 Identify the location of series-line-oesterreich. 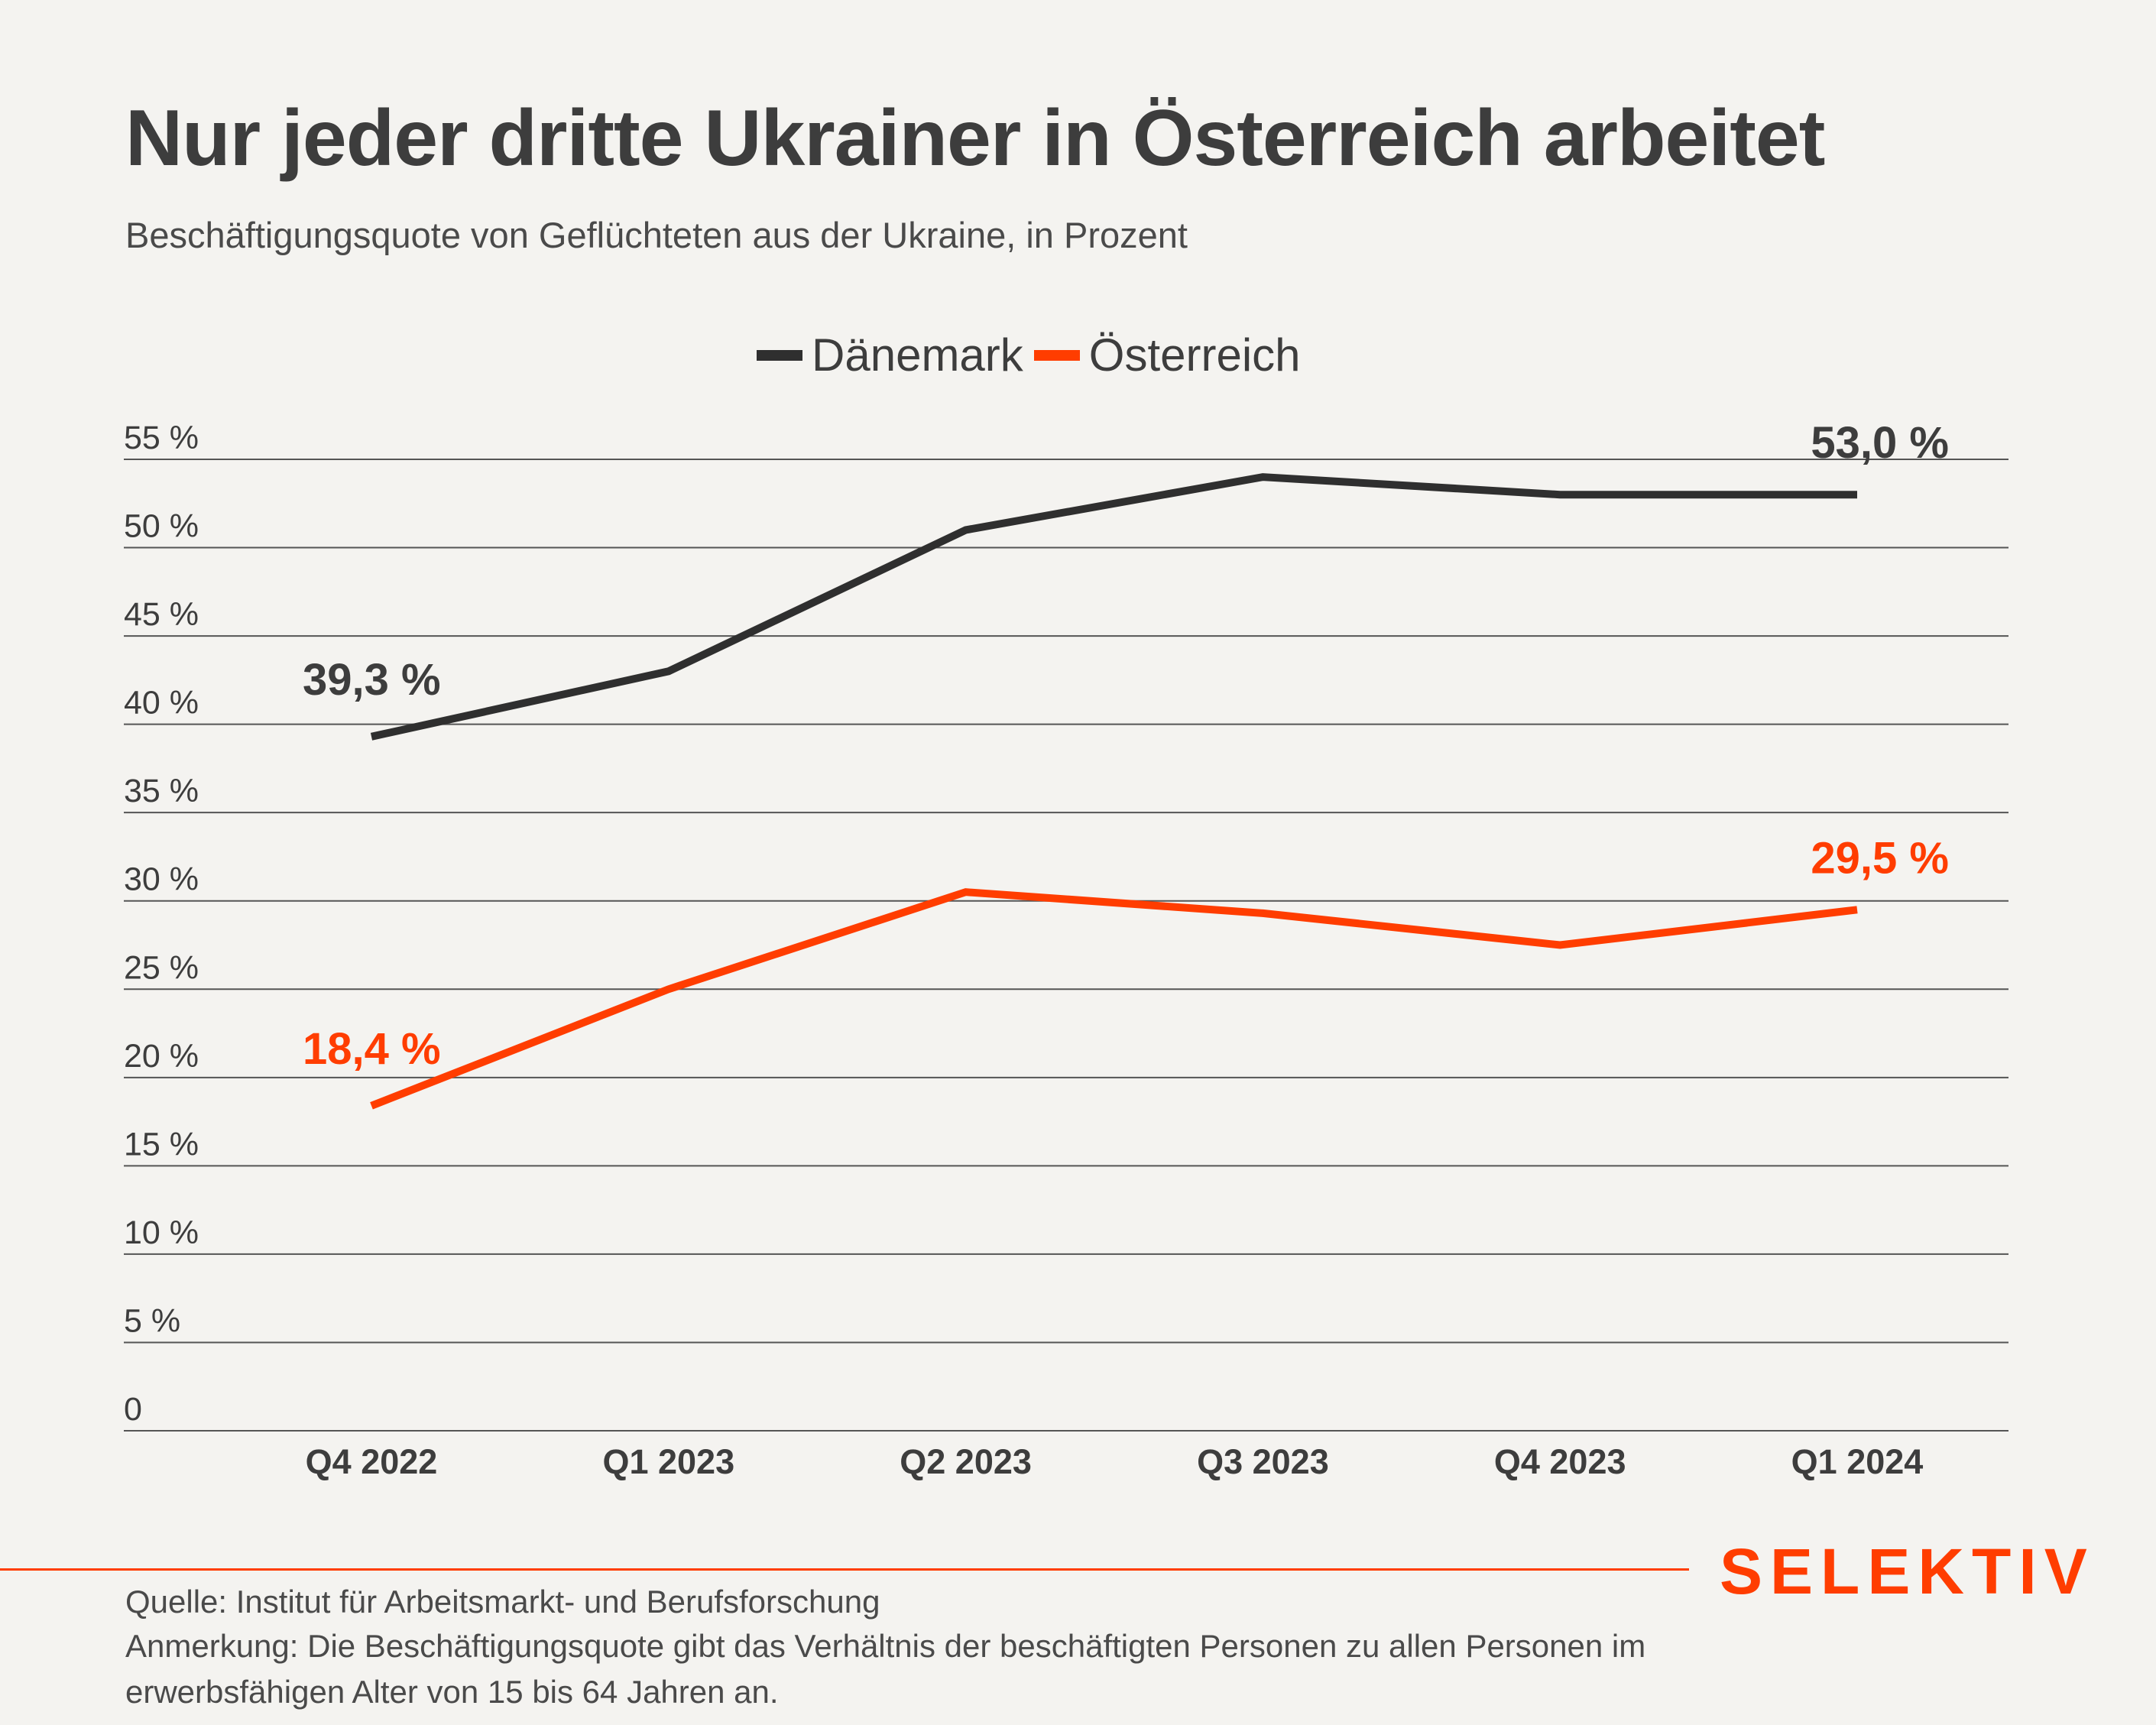
(1114, 999).